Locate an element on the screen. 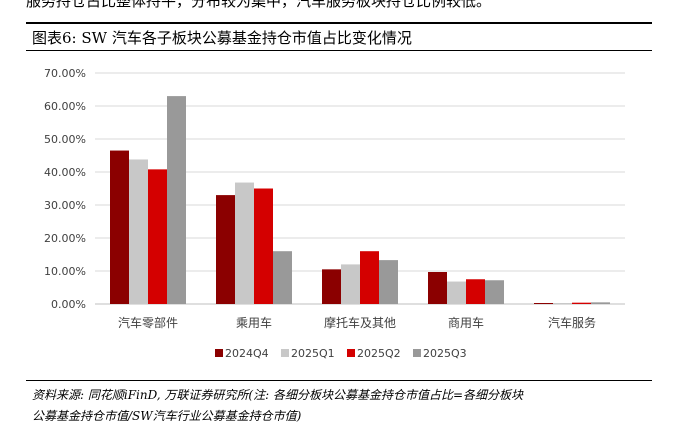 This screenshot has height=424, width=673. x-tick-label: 摩托车及其他 is located at coordinates (360, 322).